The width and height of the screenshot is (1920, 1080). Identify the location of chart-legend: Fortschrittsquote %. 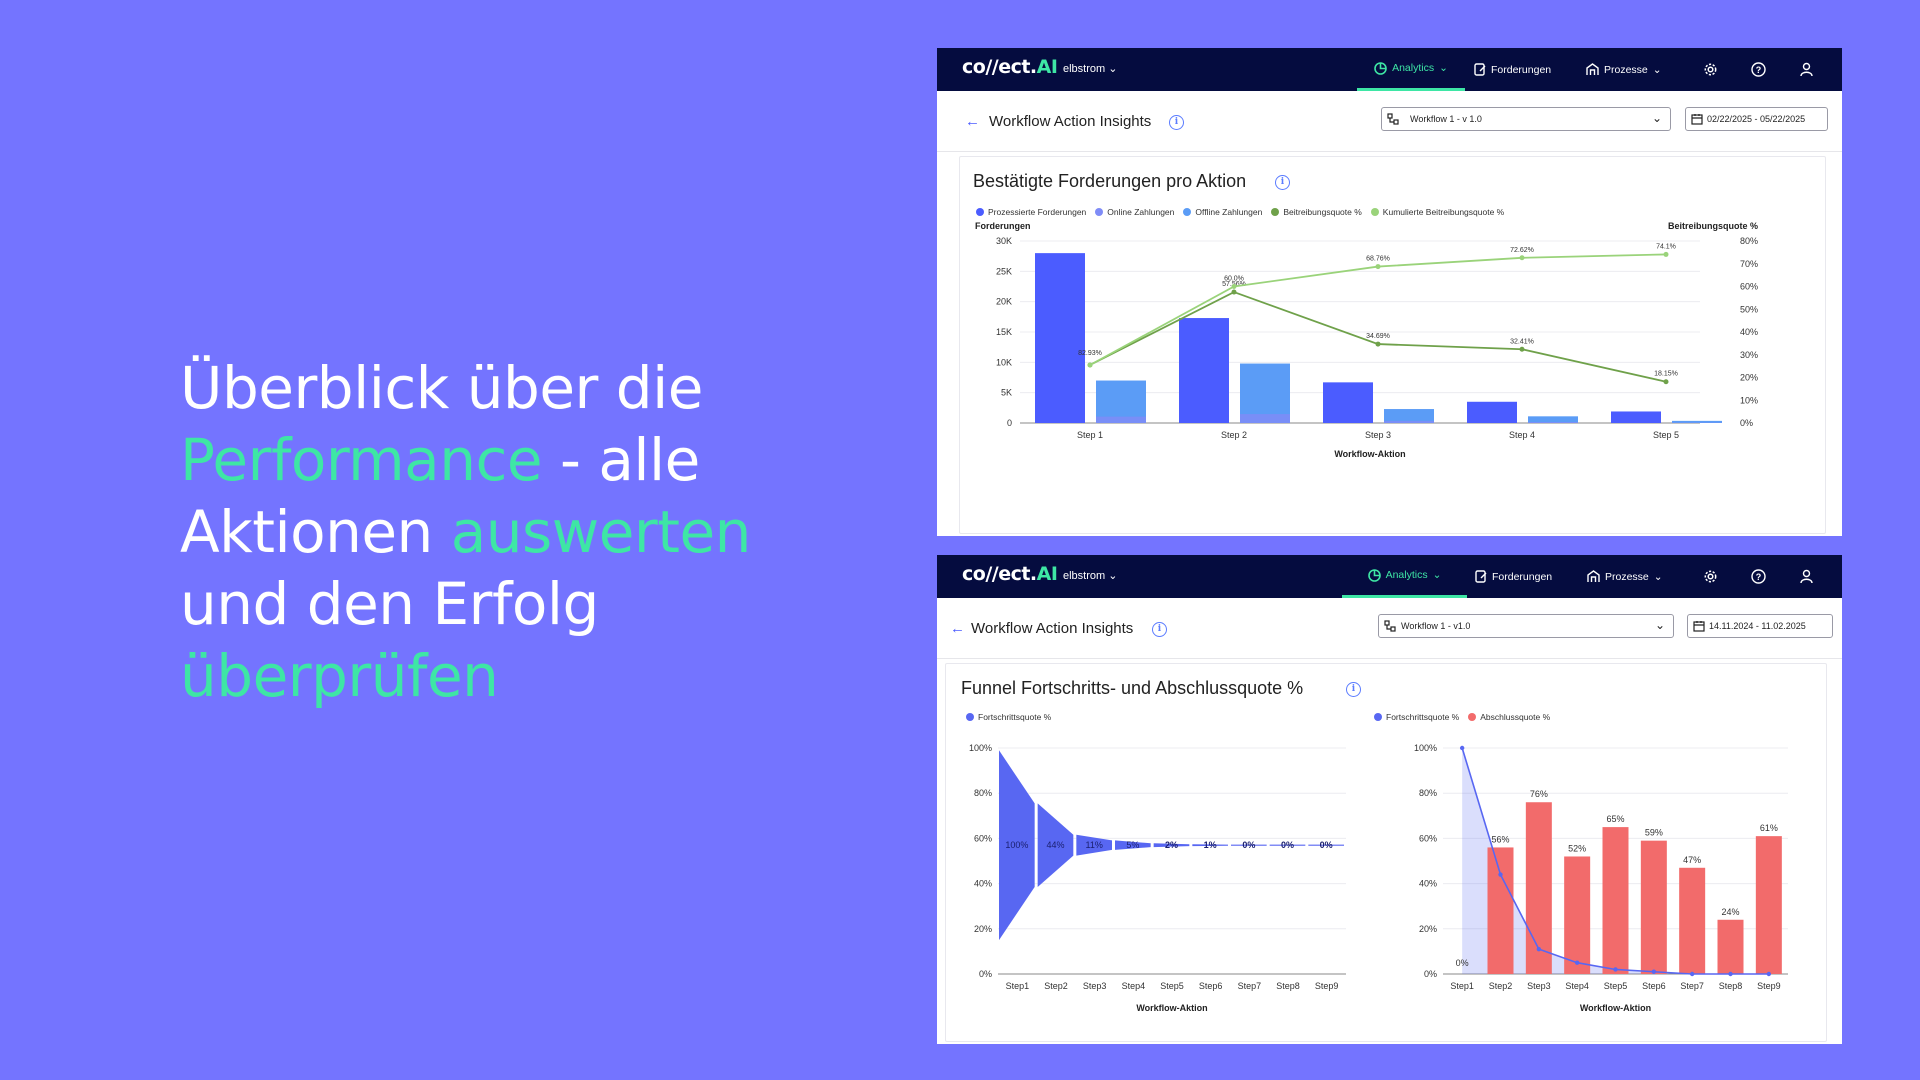
(1008, 717).